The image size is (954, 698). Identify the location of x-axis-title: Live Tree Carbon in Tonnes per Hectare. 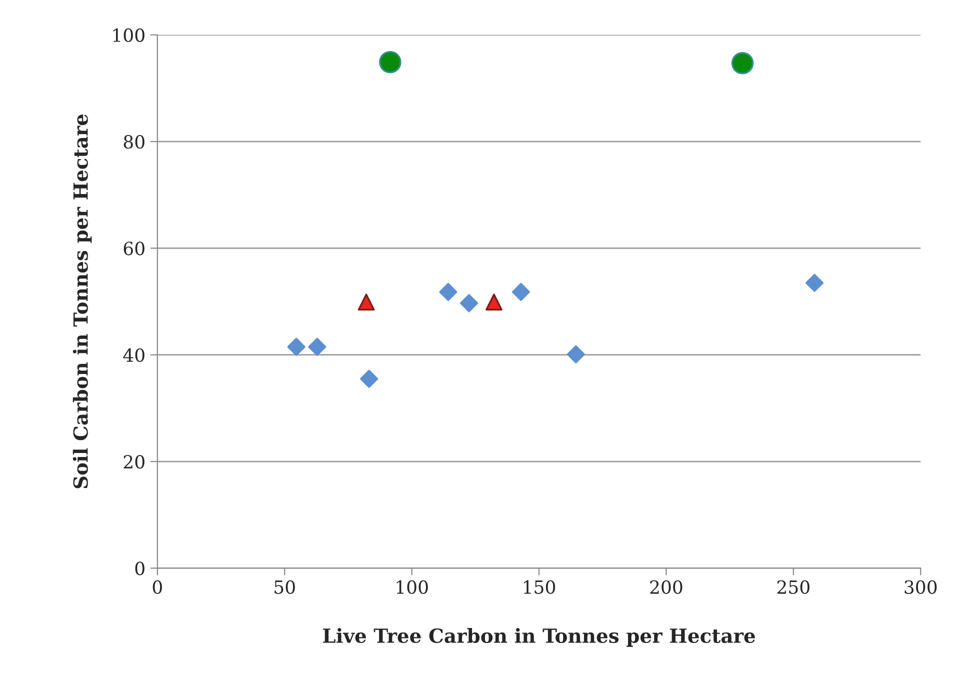
(539, 637).